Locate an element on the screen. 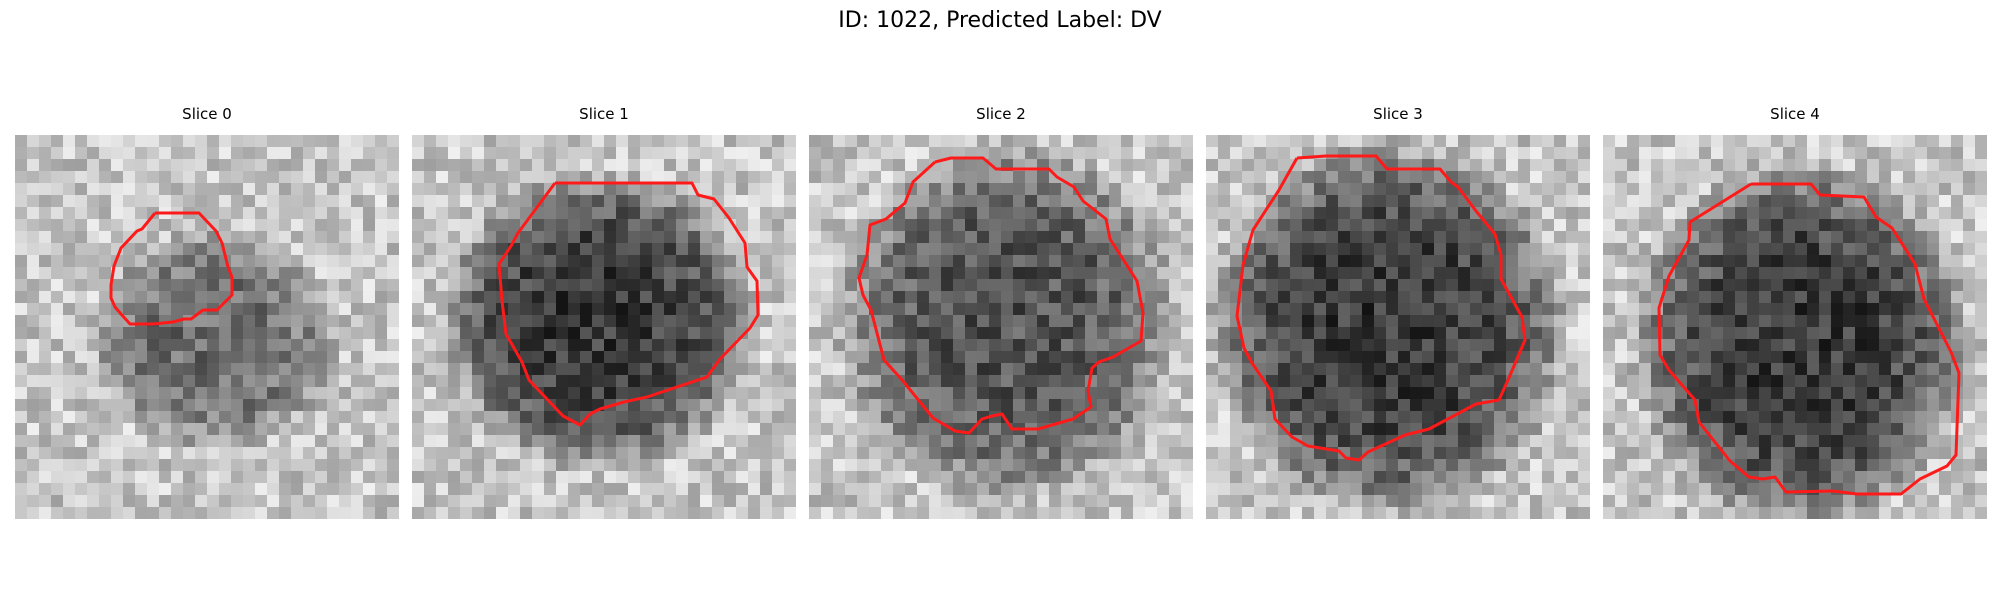 This screenshot has width=2000, height=600. slice-title: Slice 0 is located at coordinates (207, 114).